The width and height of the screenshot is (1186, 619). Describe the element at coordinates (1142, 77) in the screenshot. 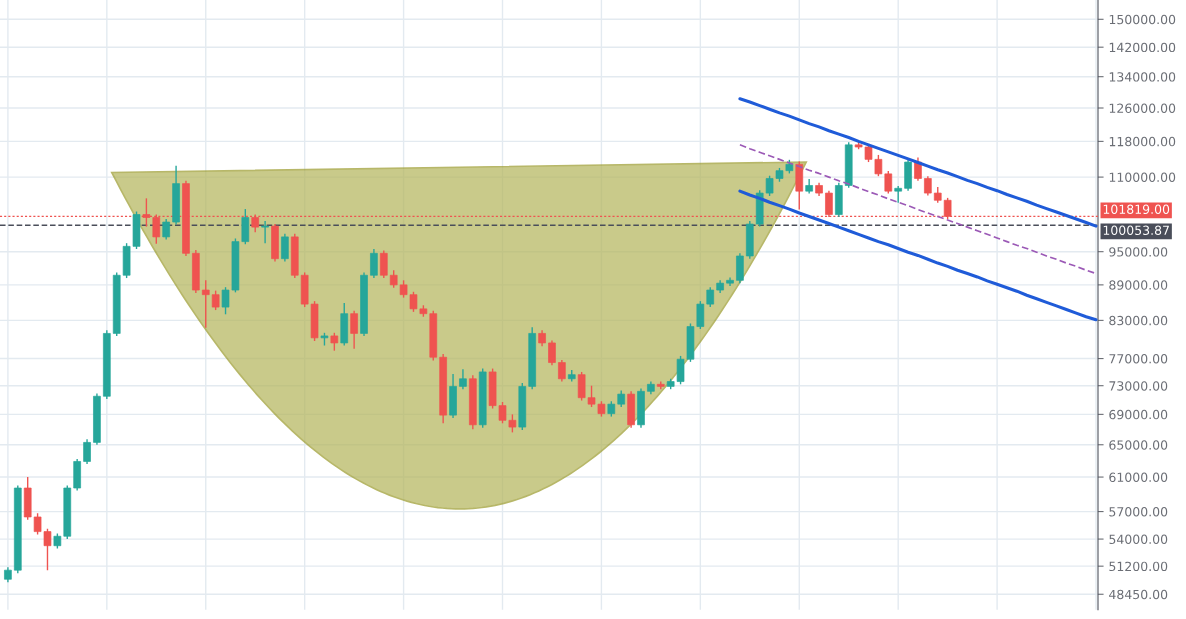

I see `y-tick-label: 134000.00` at that location.